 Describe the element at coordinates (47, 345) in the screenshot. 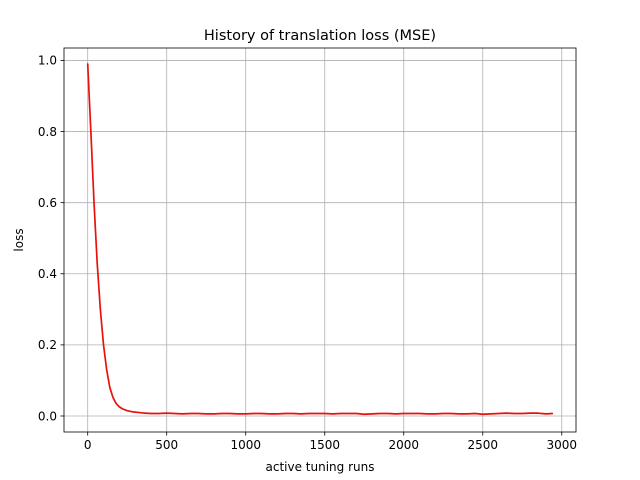

I see `y-tick-label: 0.2` at that location.